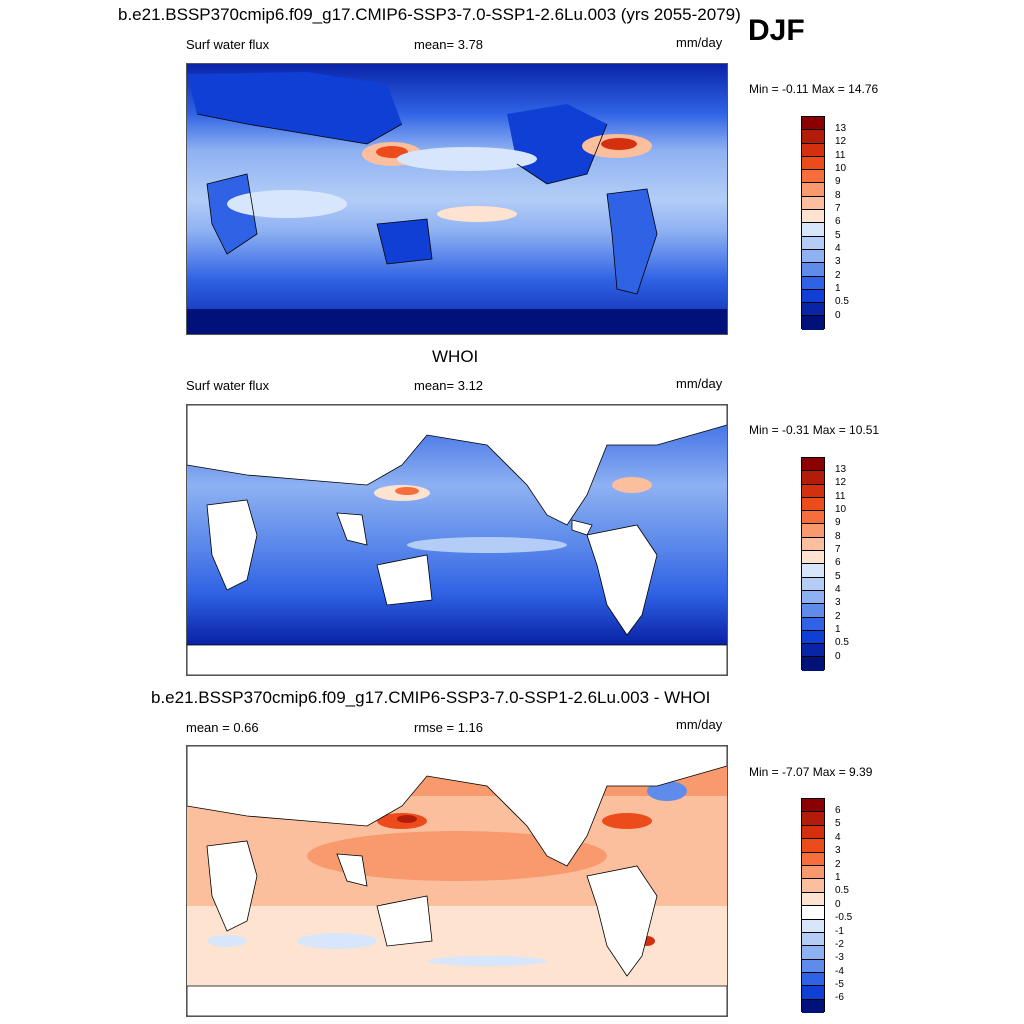  Describe the element at coordinates (814, 89) in the screenshot. I see `panel1-minmax-label: Min = -0.11 Max = 14.76` at that location.